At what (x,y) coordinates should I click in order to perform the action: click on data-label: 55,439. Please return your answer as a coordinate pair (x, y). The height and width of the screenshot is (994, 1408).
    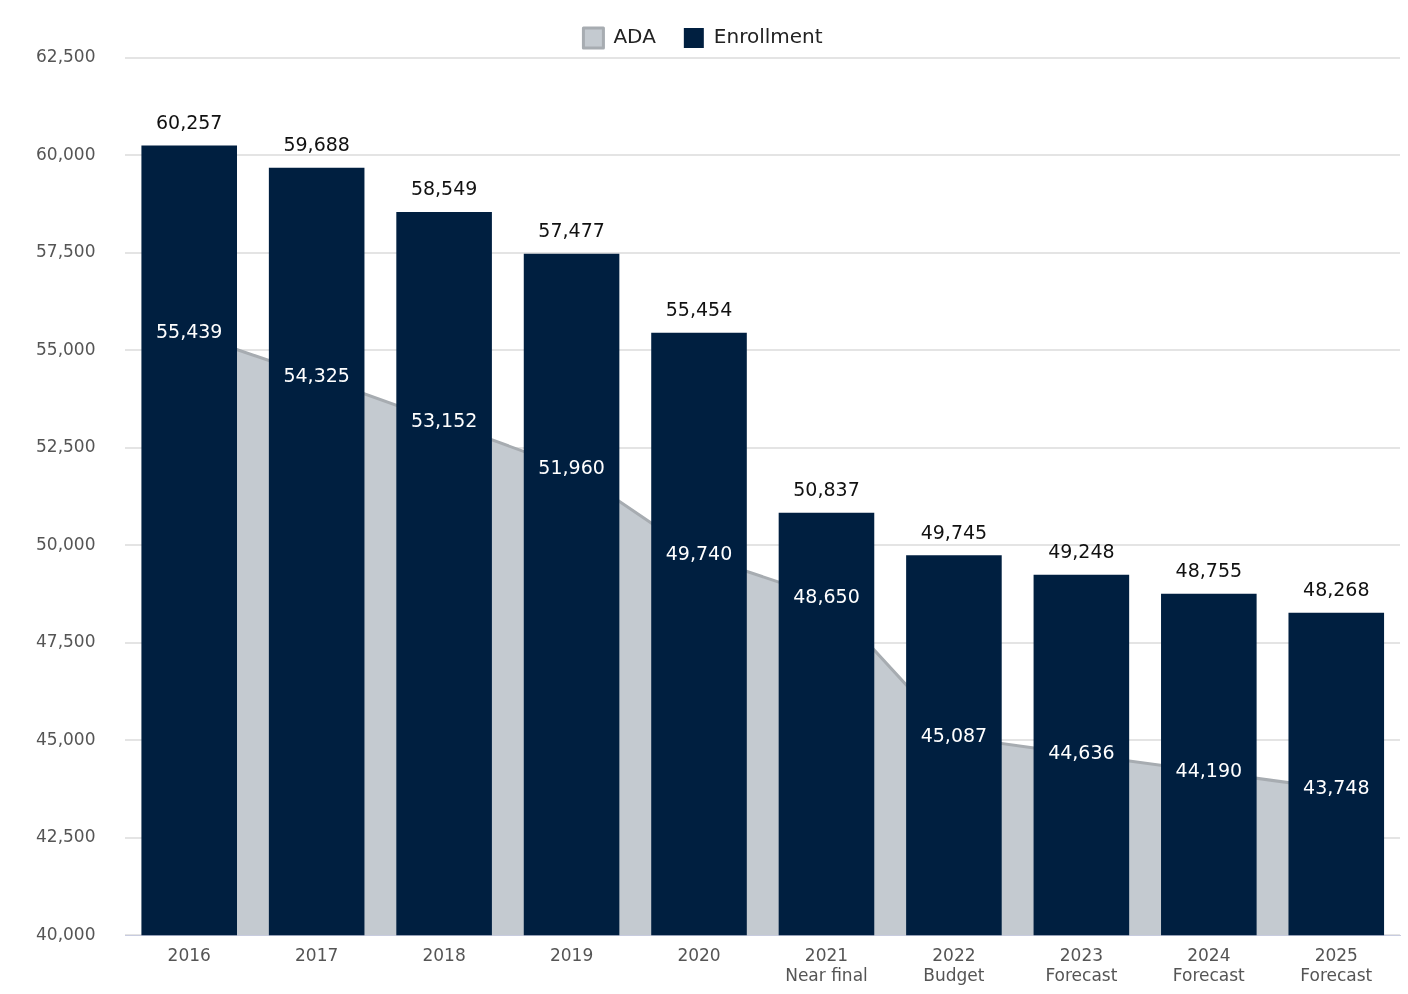
    Looking at the image, I should click on (189, 331).